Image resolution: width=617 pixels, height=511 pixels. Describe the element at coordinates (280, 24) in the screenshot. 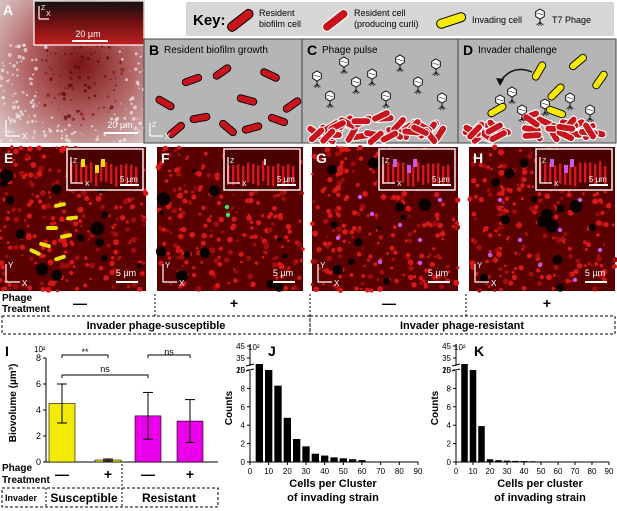

I see `key-resident-label-2: biofilm cell` at that location.